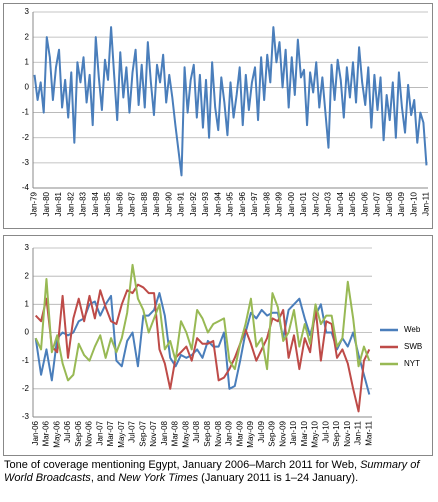  I want to click on x-tick-label: Jan-96, so click(242, 203).